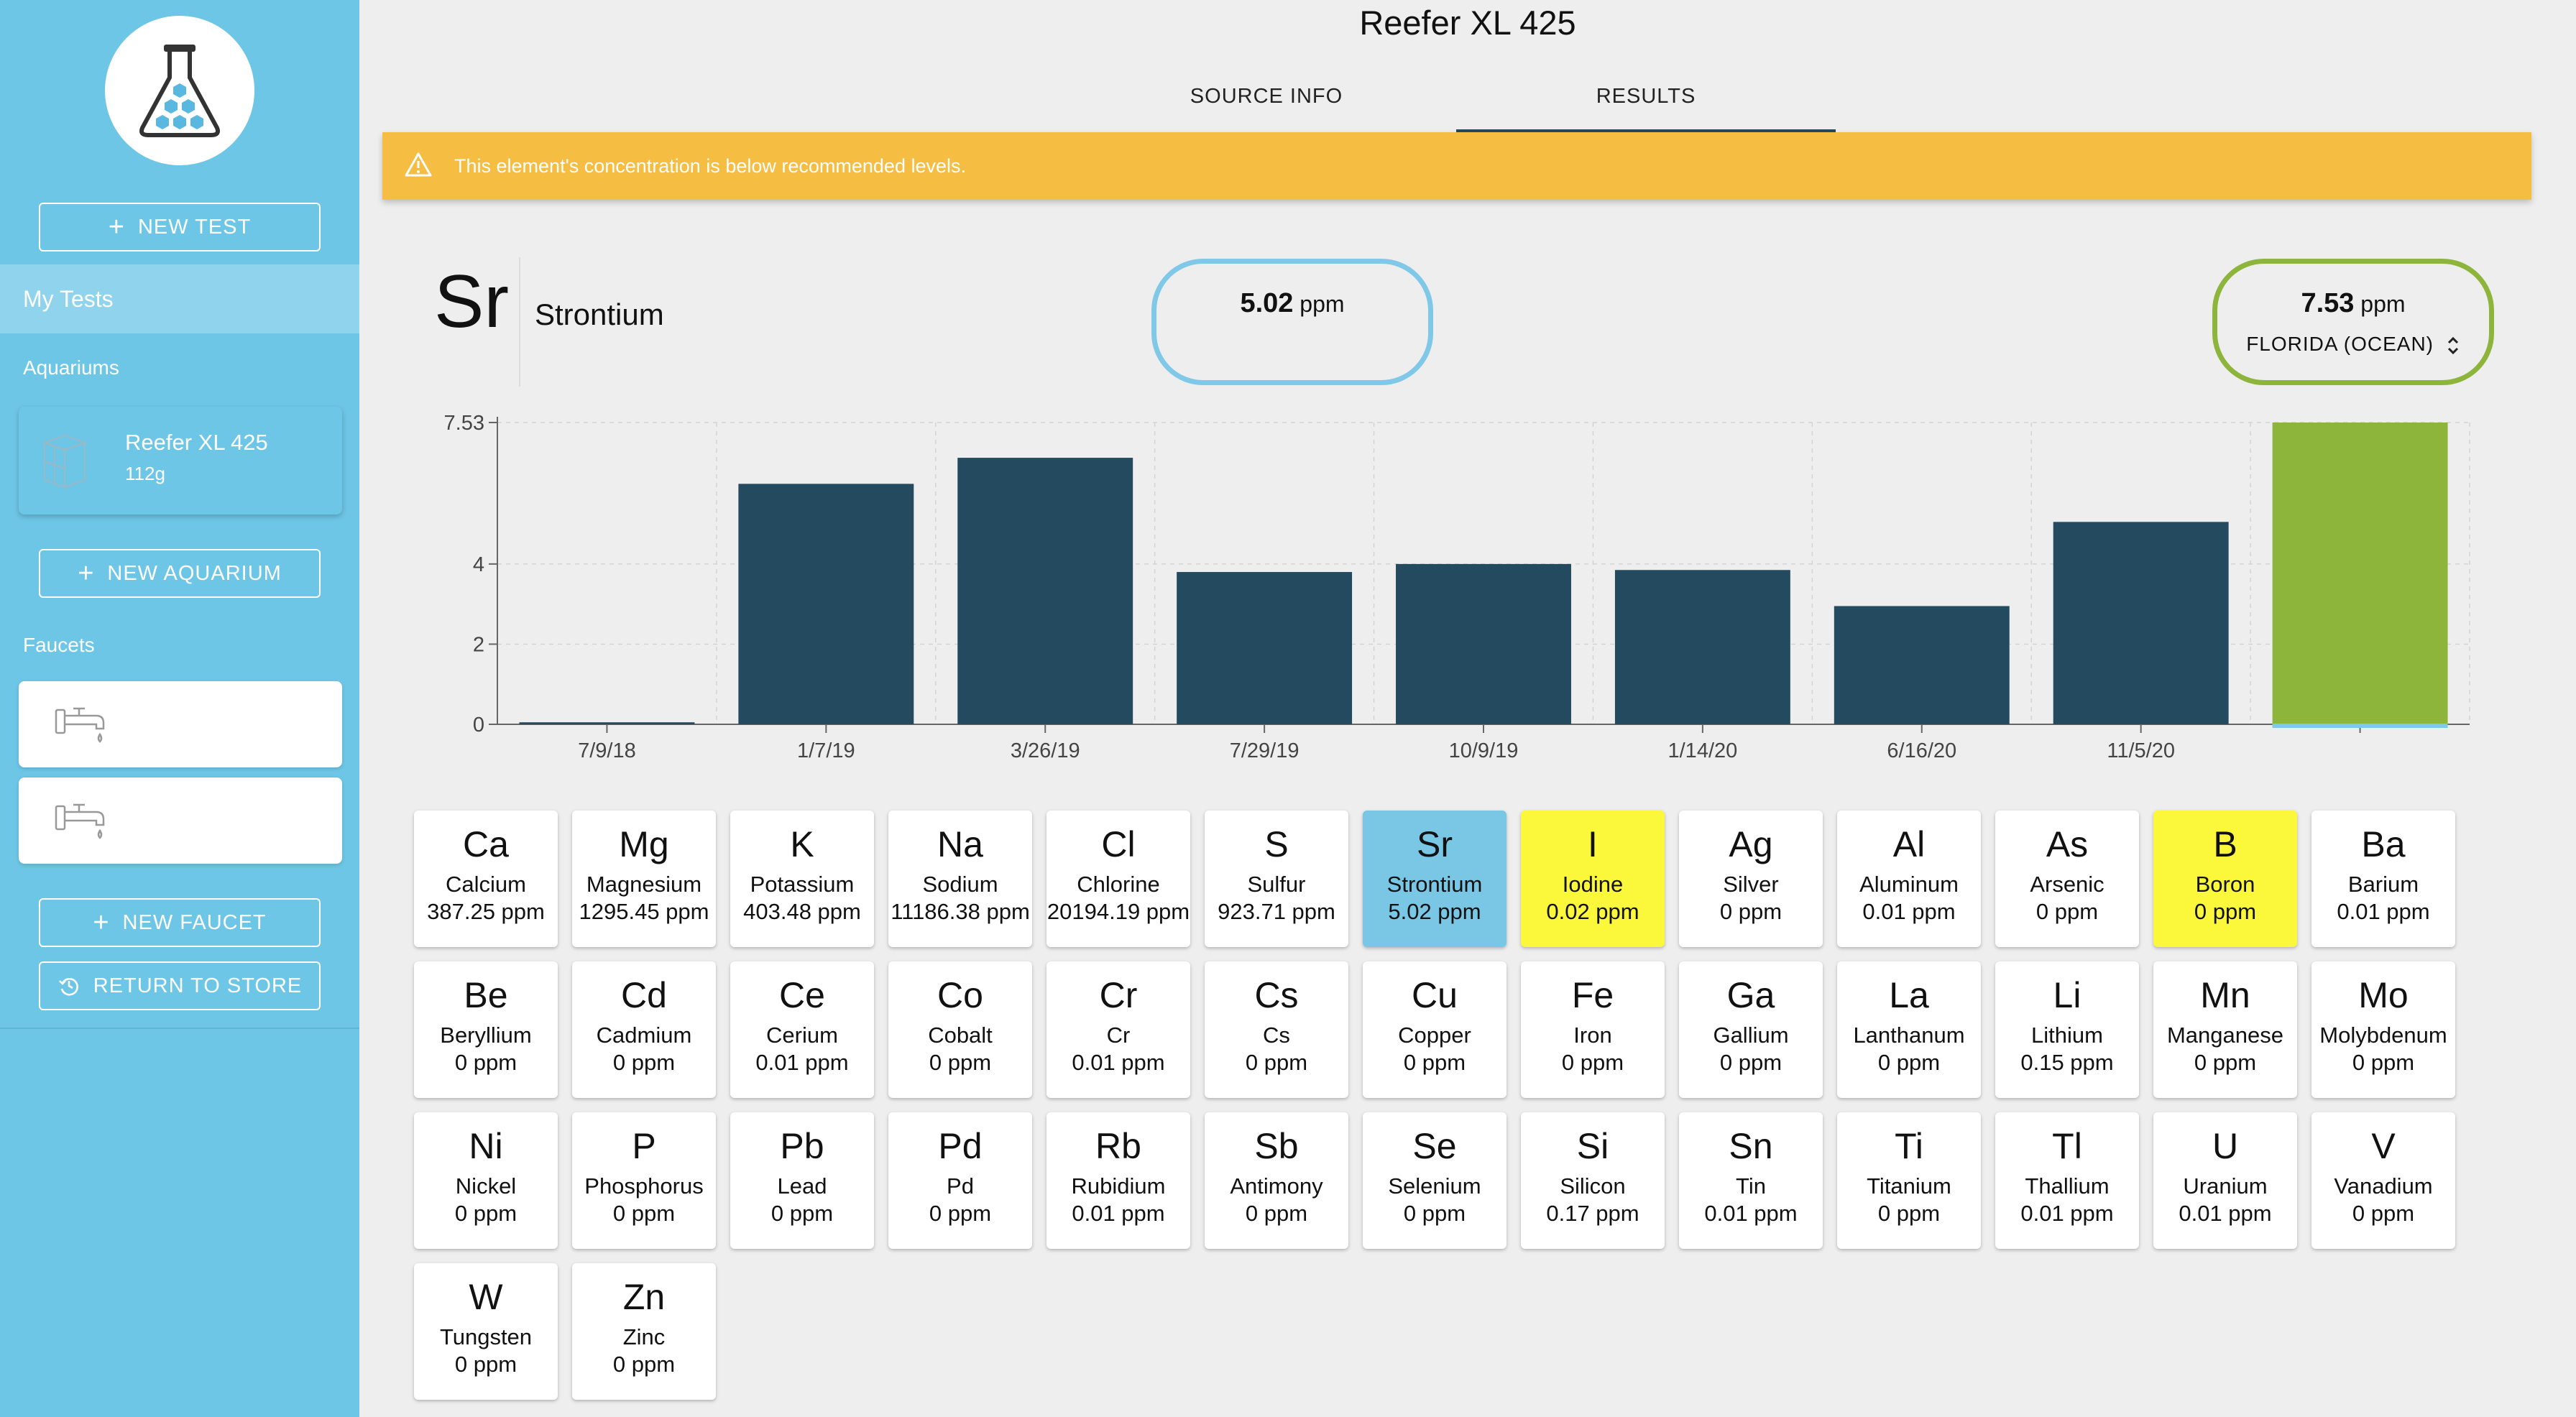 The height and width of the screenshot is (1417, 2576). I want to click on element-tile-pd: Pd Pd 0 ppm, so click(960, 1181).